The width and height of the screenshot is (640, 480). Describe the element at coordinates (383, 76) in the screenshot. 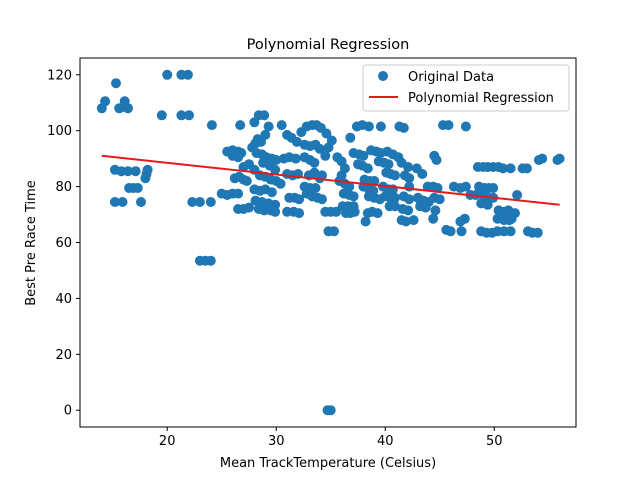

I see `legend-marker-original-data` at that location.